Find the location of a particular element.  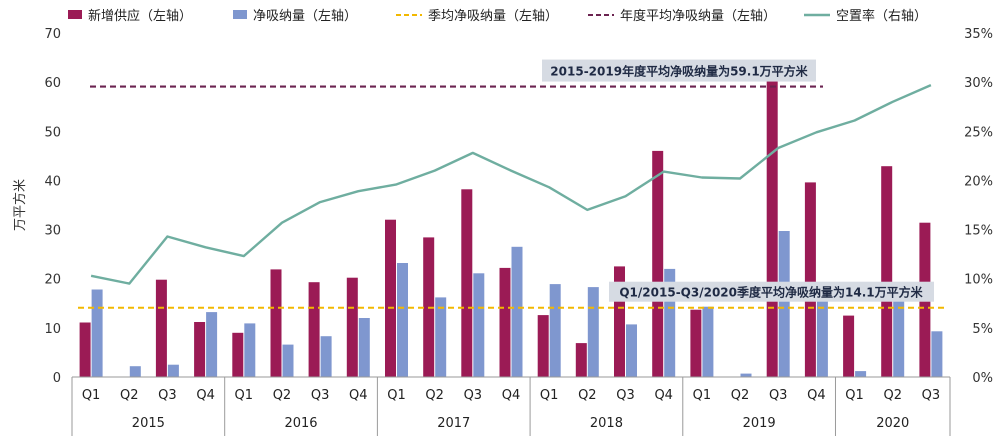

annual-avg-callout: 2015-2019年度平均净吸纳量为59.1万平方米 is located at coordinates (679, 71).